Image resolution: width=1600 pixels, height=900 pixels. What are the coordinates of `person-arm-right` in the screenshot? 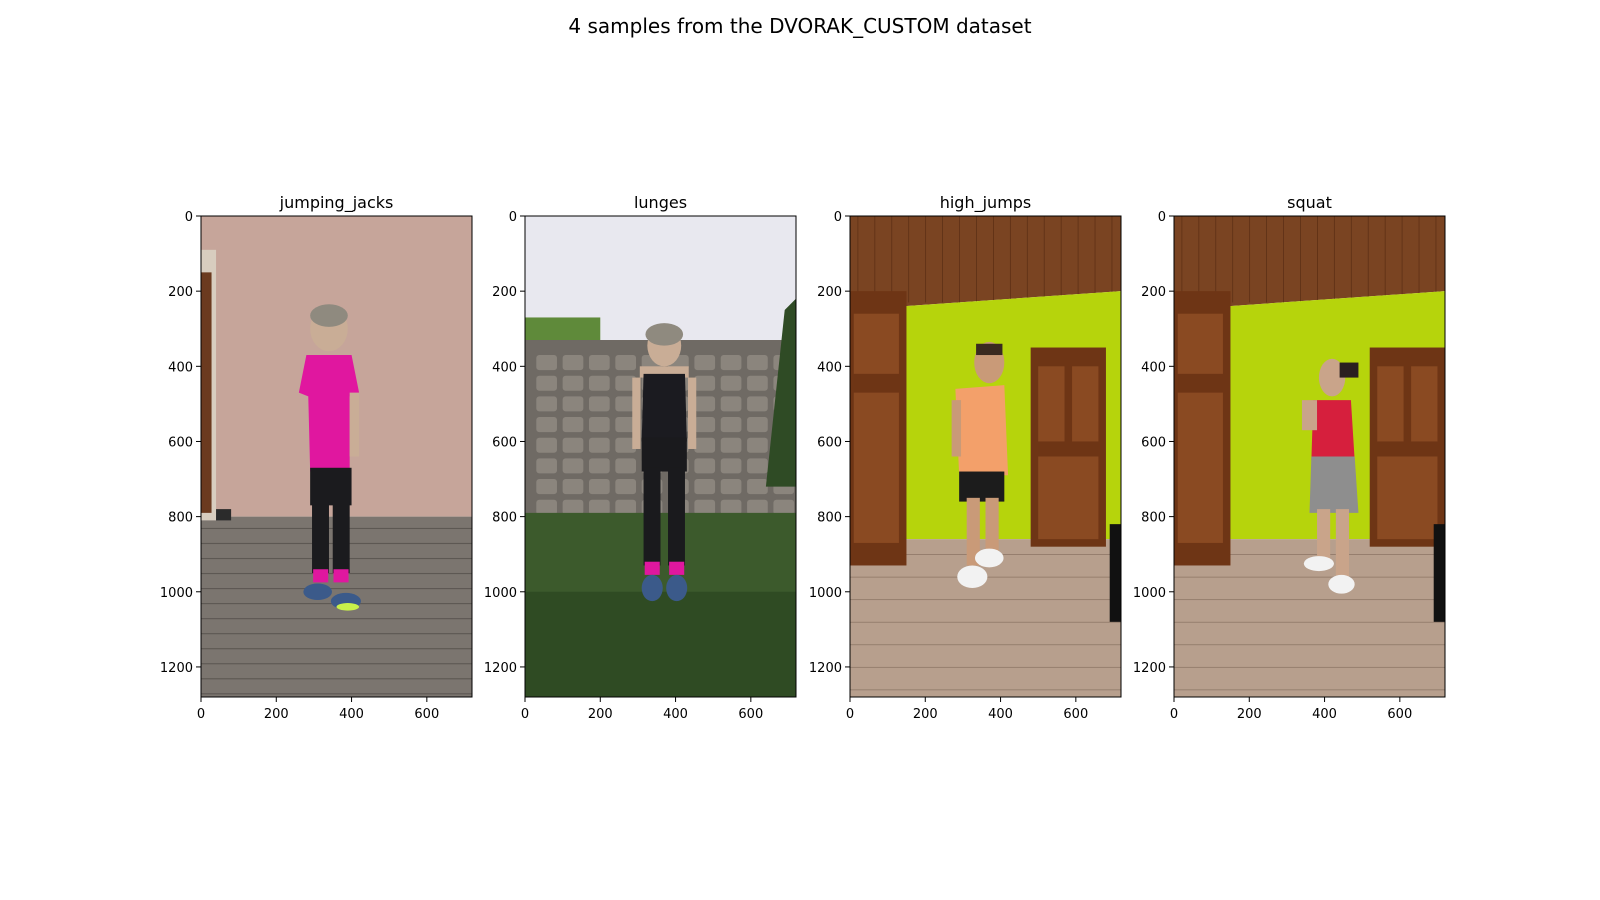 It's located at (692, 413).